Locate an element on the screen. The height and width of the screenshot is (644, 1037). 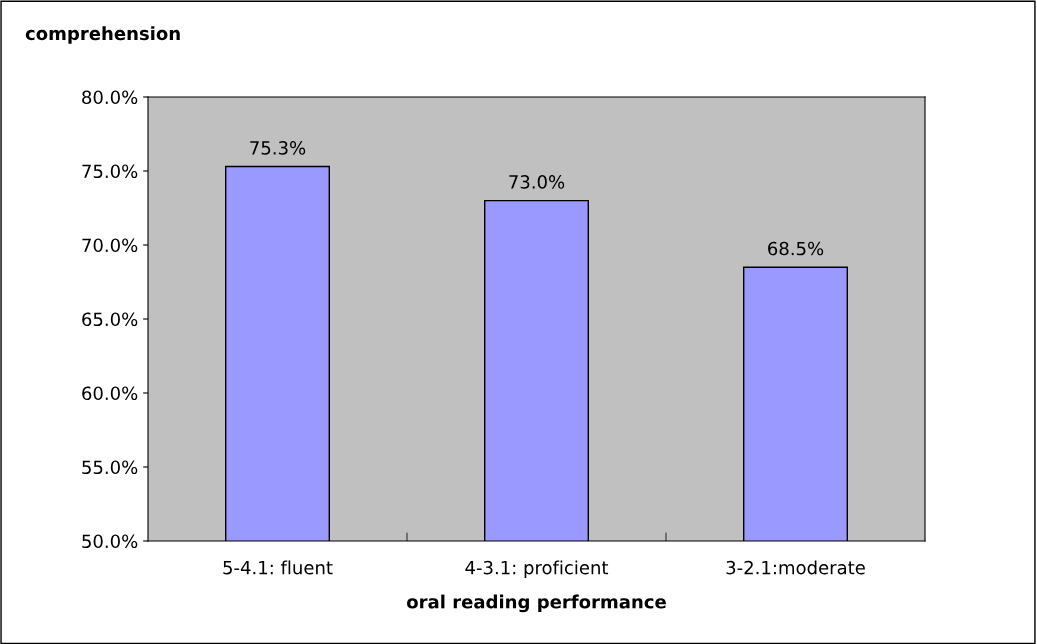
y-tick-label: 75.0% is located at coordinates (110, 171).